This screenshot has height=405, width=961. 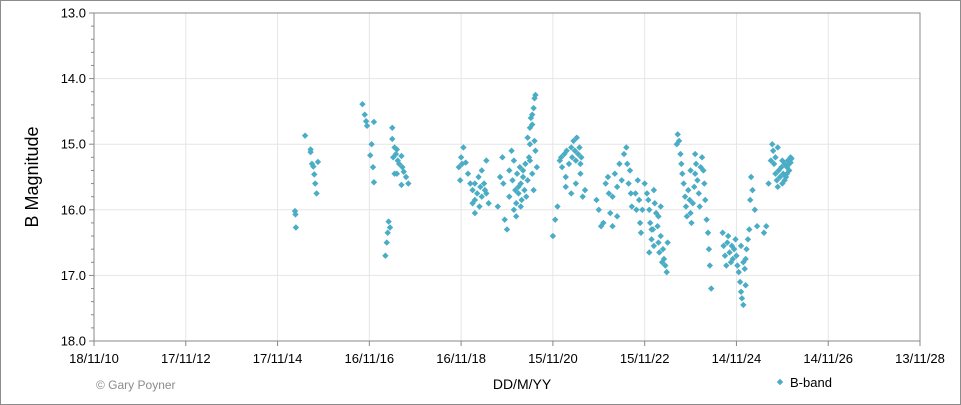 I want to click on legend-label: B-band, so click(x=811, y=382).